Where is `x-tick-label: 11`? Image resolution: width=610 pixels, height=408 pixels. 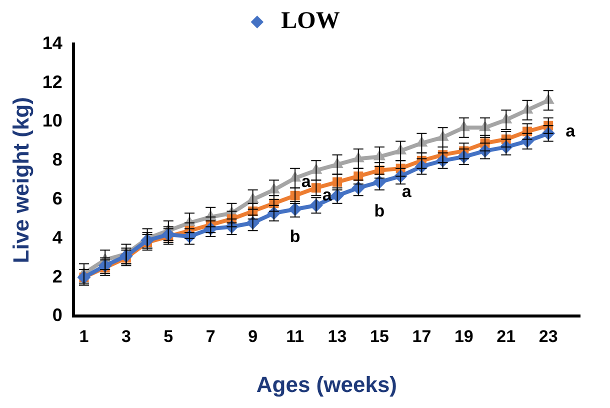
x-tick-label: 11 is located at coordinates (295, 336).